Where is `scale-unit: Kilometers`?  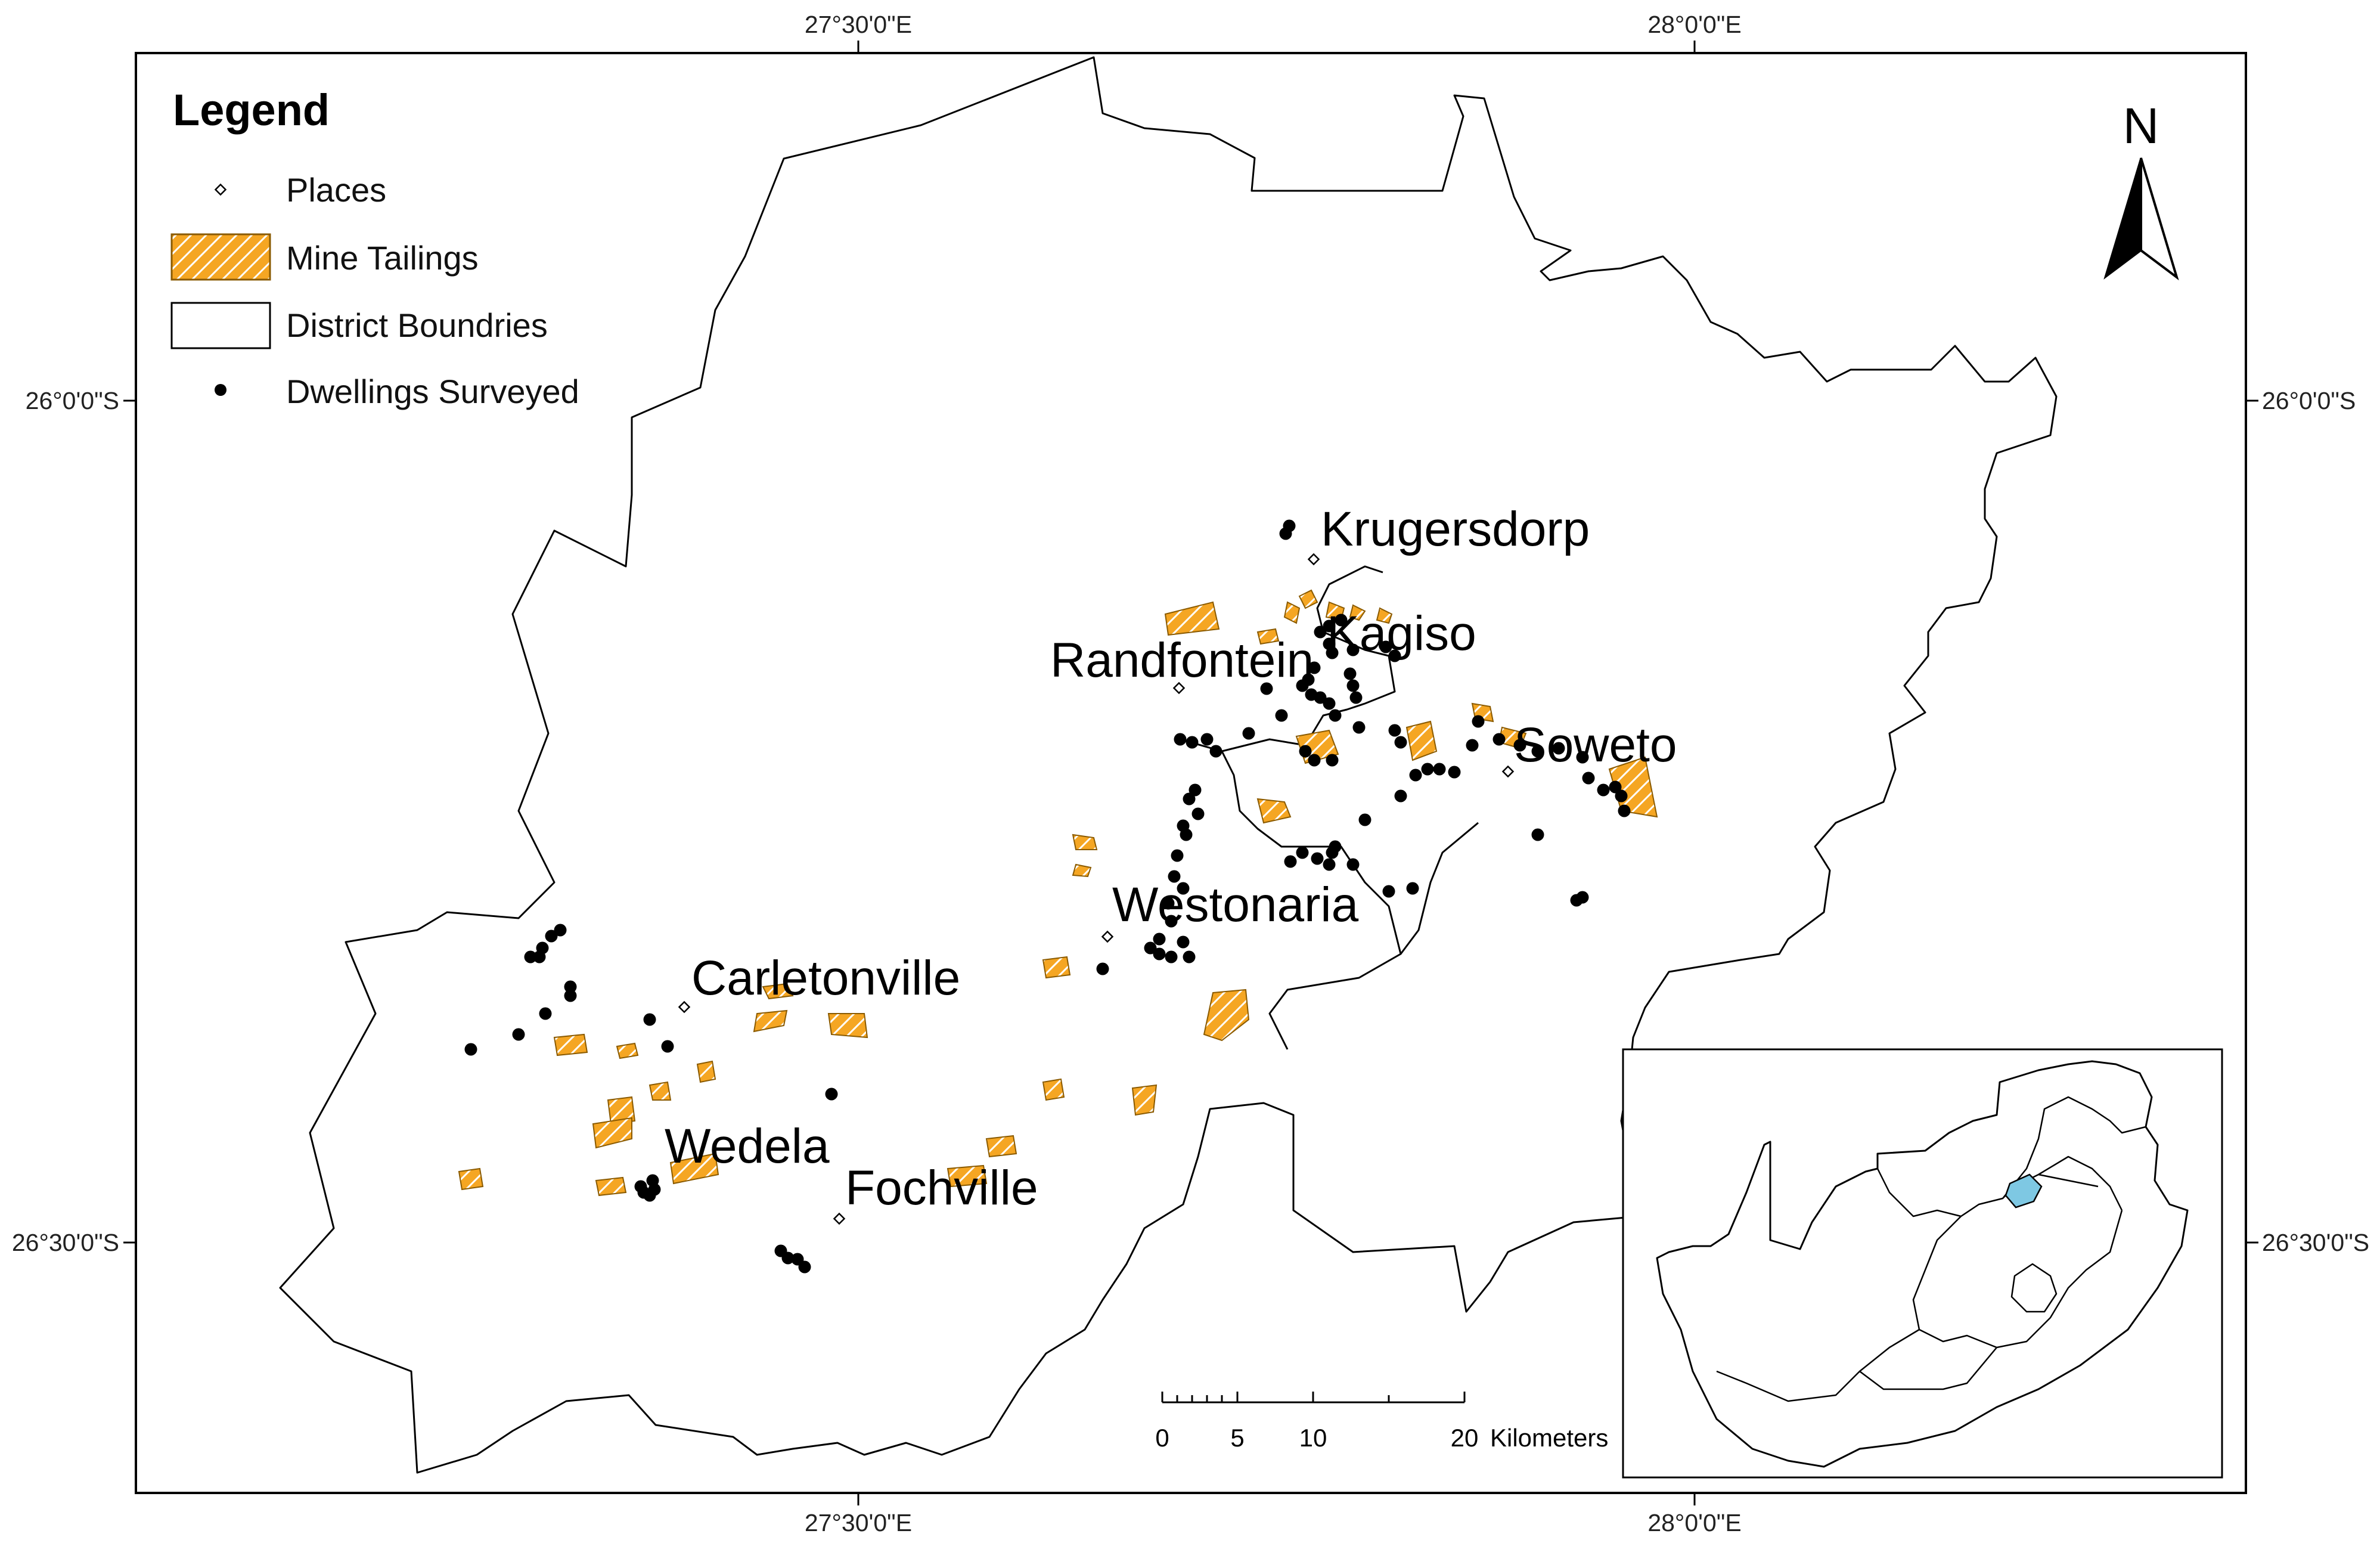 scale-unit: Kilometers is located at coordinates (1549, 1438).